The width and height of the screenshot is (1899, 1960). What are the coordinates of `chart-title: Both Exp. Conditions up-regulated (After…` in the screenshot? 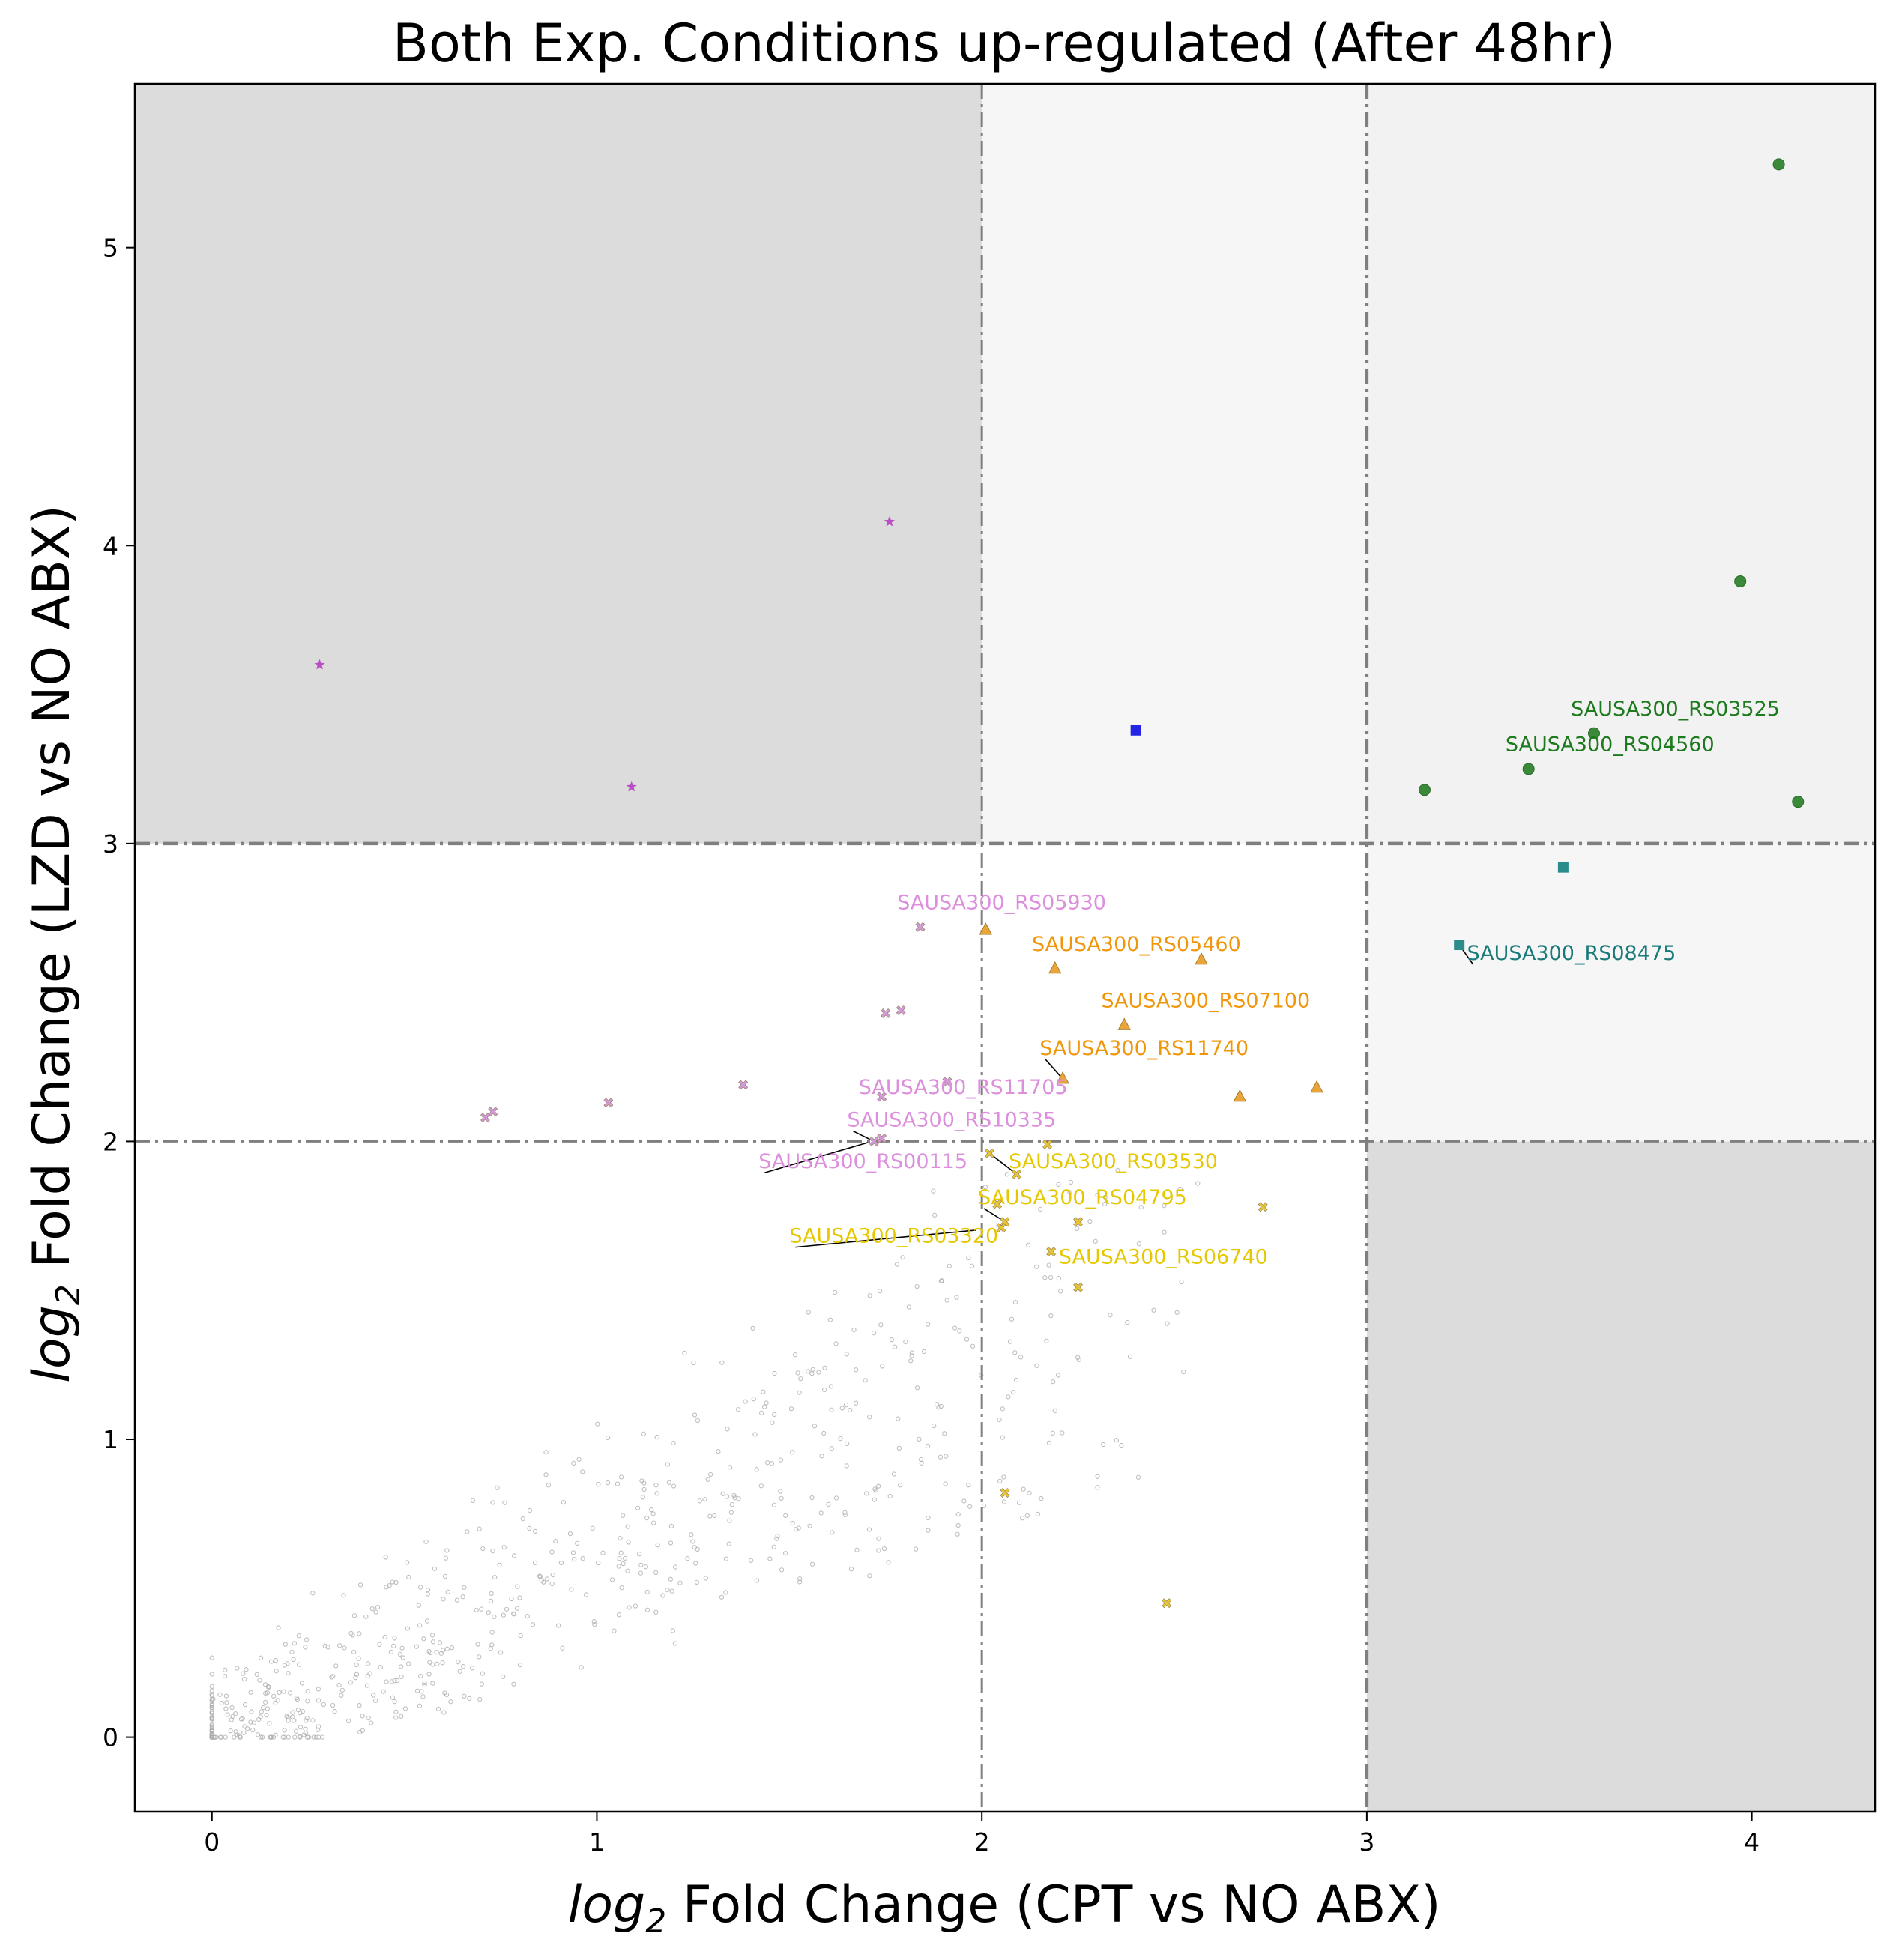 It's located at (1004, 44).